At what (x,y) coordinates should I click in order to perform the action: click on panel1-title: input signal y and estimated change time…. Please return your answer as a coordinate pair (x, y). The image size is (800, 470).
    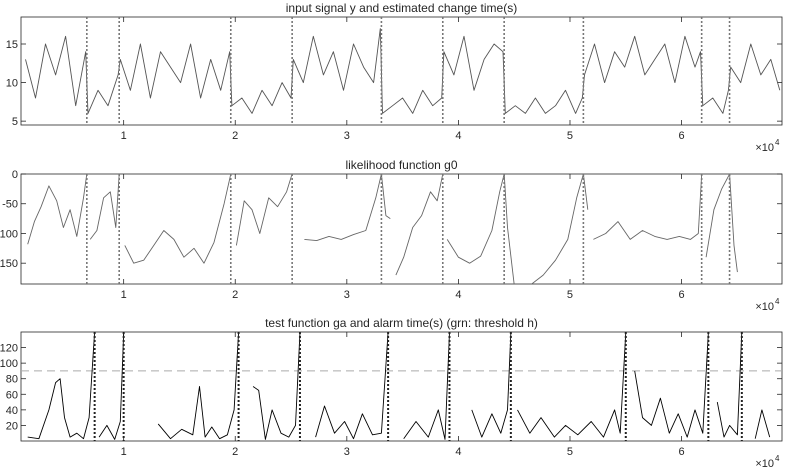
    Looking at the image, I should click on (401, 8).